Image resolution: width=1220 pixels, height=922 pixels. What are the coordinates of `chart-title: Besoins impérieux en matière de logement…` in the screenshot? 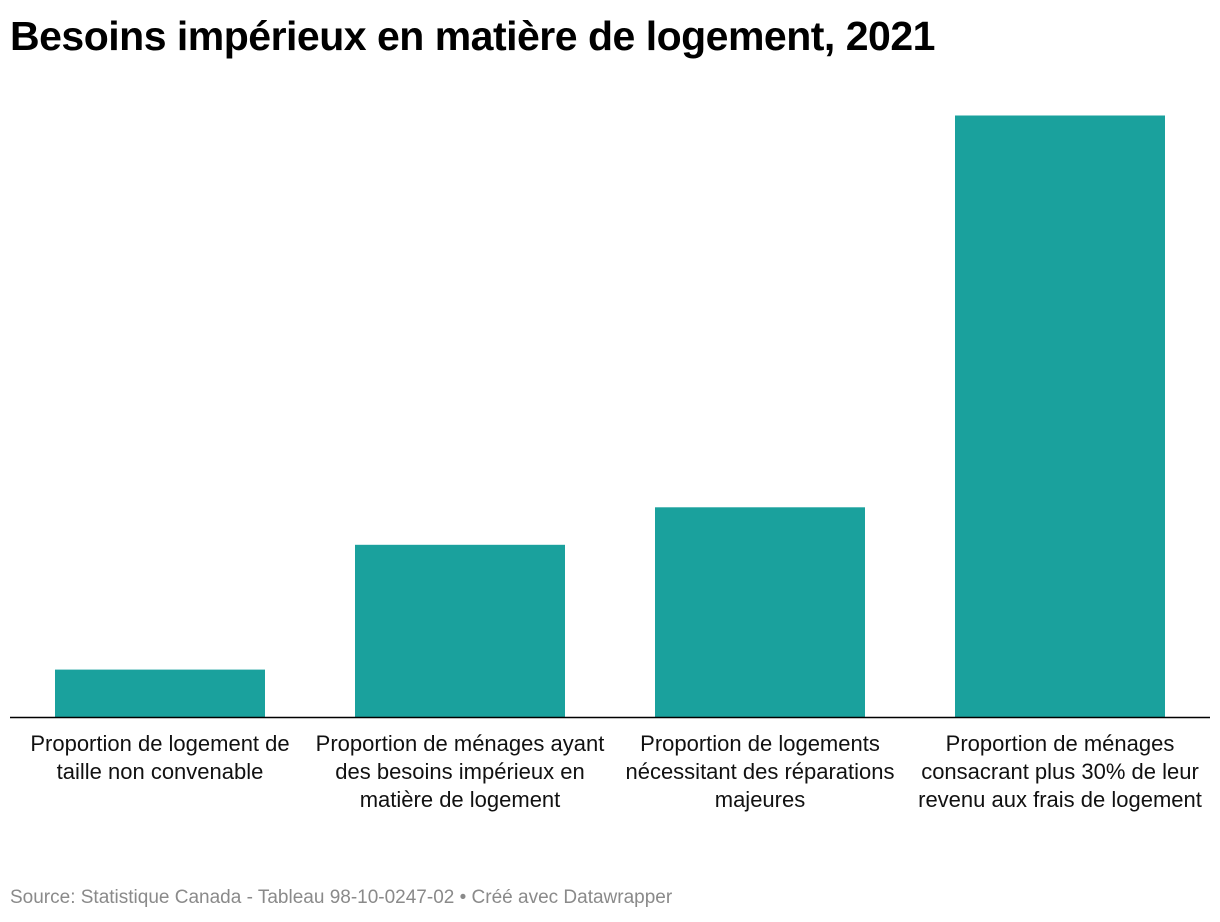 It's located at (472, 36).